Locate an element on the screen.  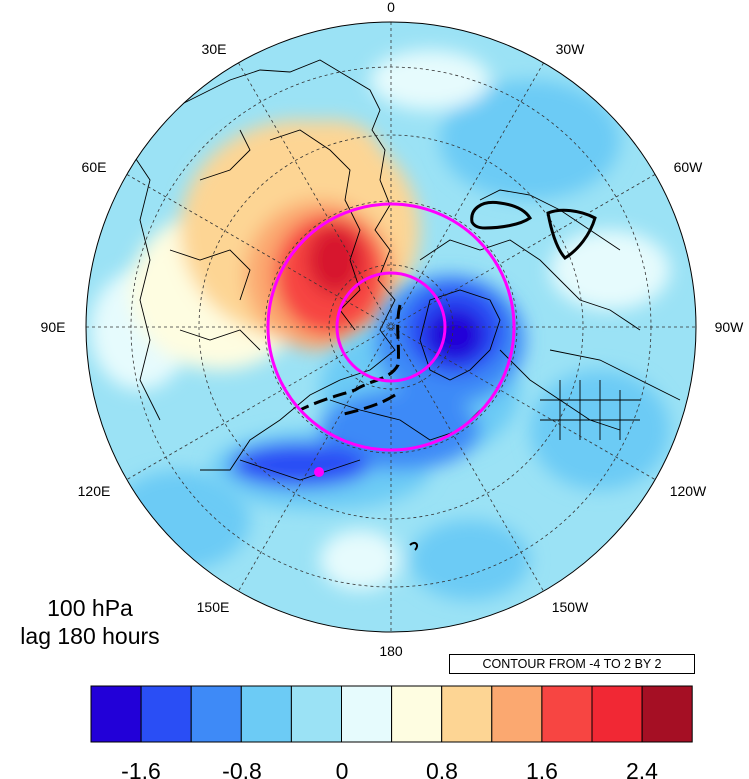
colorbar-tick-label: -0.8 is located at coordinates (242, 768).